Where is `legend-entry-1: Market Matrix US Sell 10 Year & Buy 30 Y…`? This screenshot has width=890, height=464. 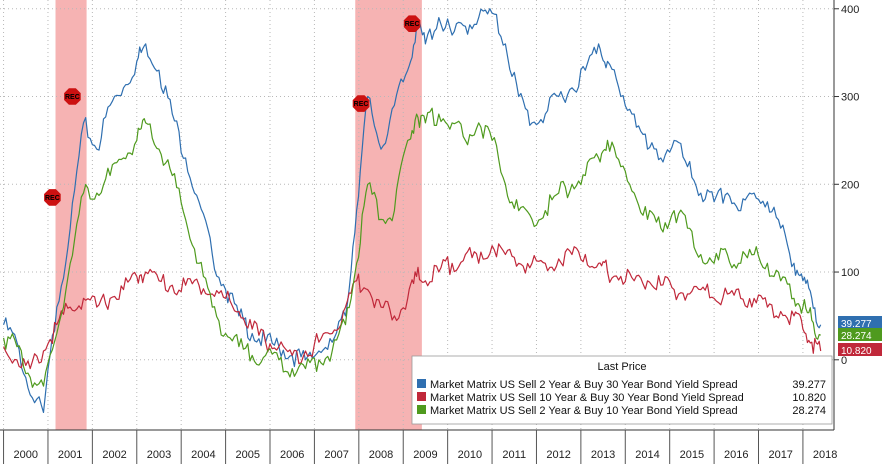
legend-entry-1: Market Matrix US Sell 10 Year & Buy 30 Y… is located at coordinates (587, 398).